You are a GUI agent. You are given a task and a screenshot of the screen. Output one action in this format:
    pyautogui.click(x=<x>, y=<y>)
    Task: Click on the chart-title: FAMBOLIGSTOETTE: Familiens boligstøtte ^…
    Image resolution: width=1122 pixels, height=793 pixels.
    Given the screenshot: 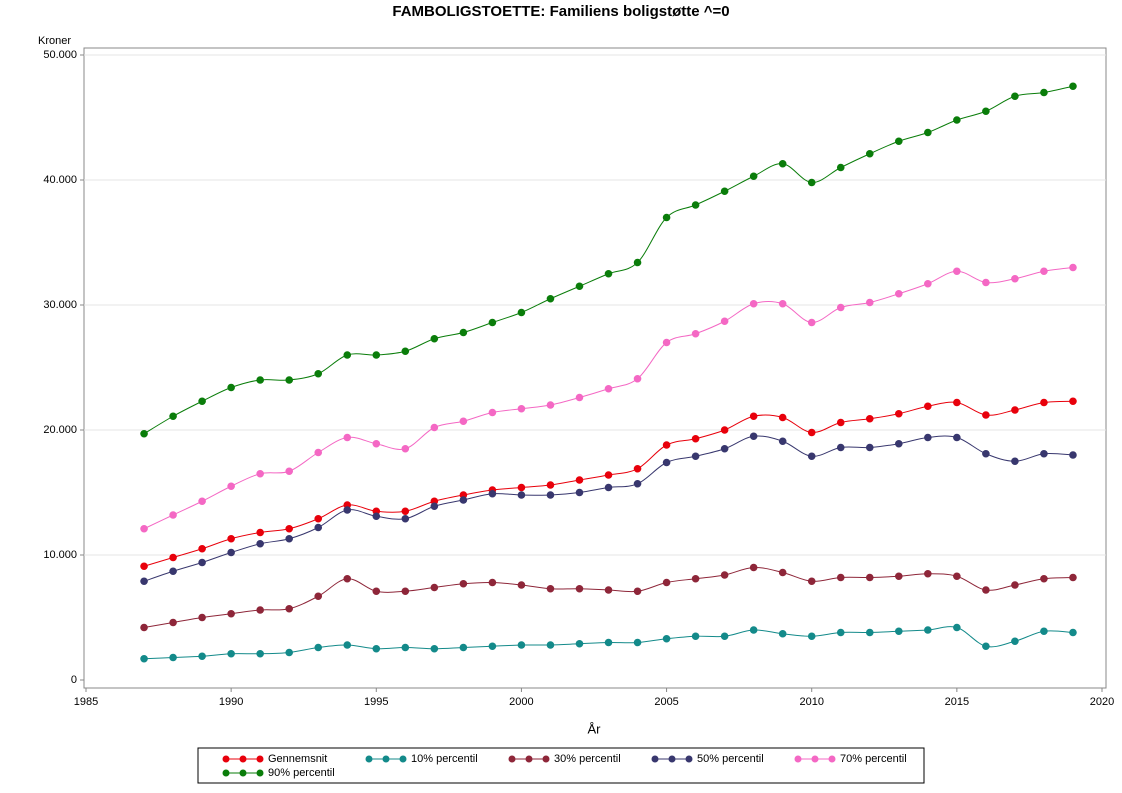 What is the action you would take?
    pyautogui.click(x=560, y=11)
    